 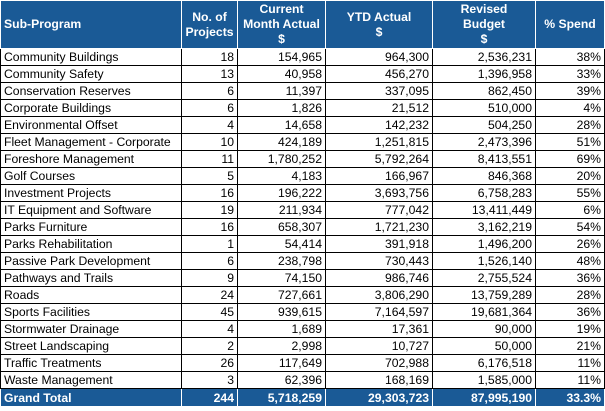 What do you see at coordinates (379, 74) in the screenshot?
I see `cell-ytd: 456,270` at bounding box center [379, 74].